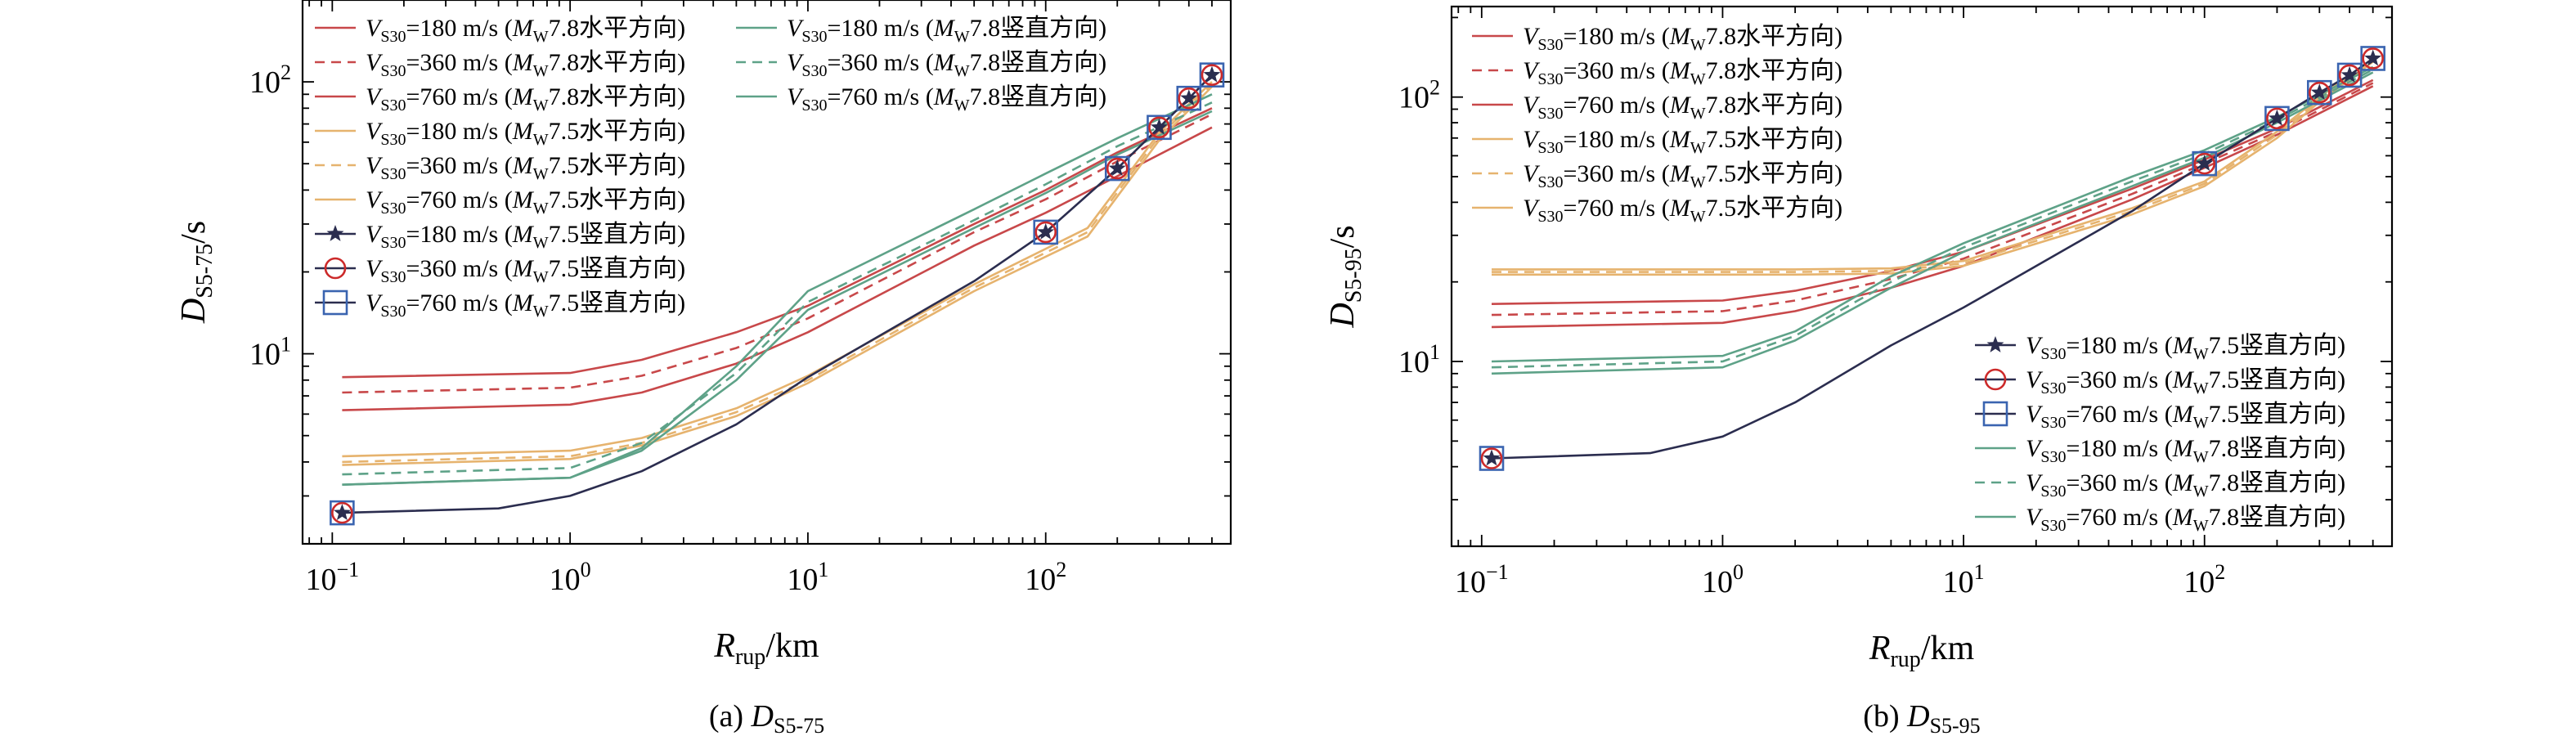 The width and height of the screenshot is (2576, 745). Describe the element at coordinates (525, 202) in the screenshot. I see `p1-legend-label-h75_760: VS30=760 m/s (MW7.5水平方向)` at that location.